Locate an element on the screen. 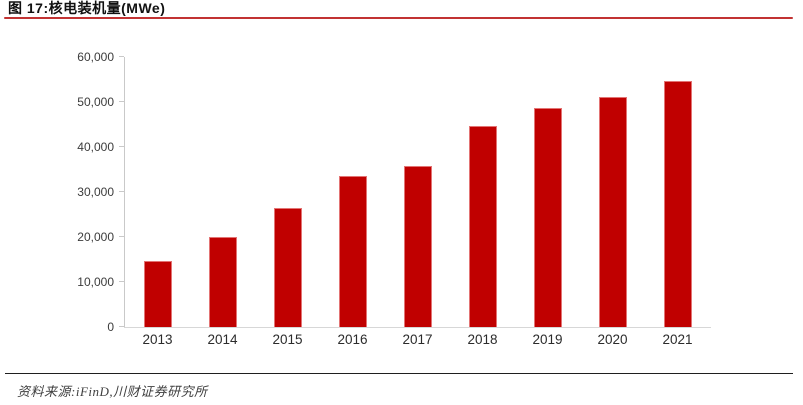  y-axis-line is located at coordinates (124, 192).